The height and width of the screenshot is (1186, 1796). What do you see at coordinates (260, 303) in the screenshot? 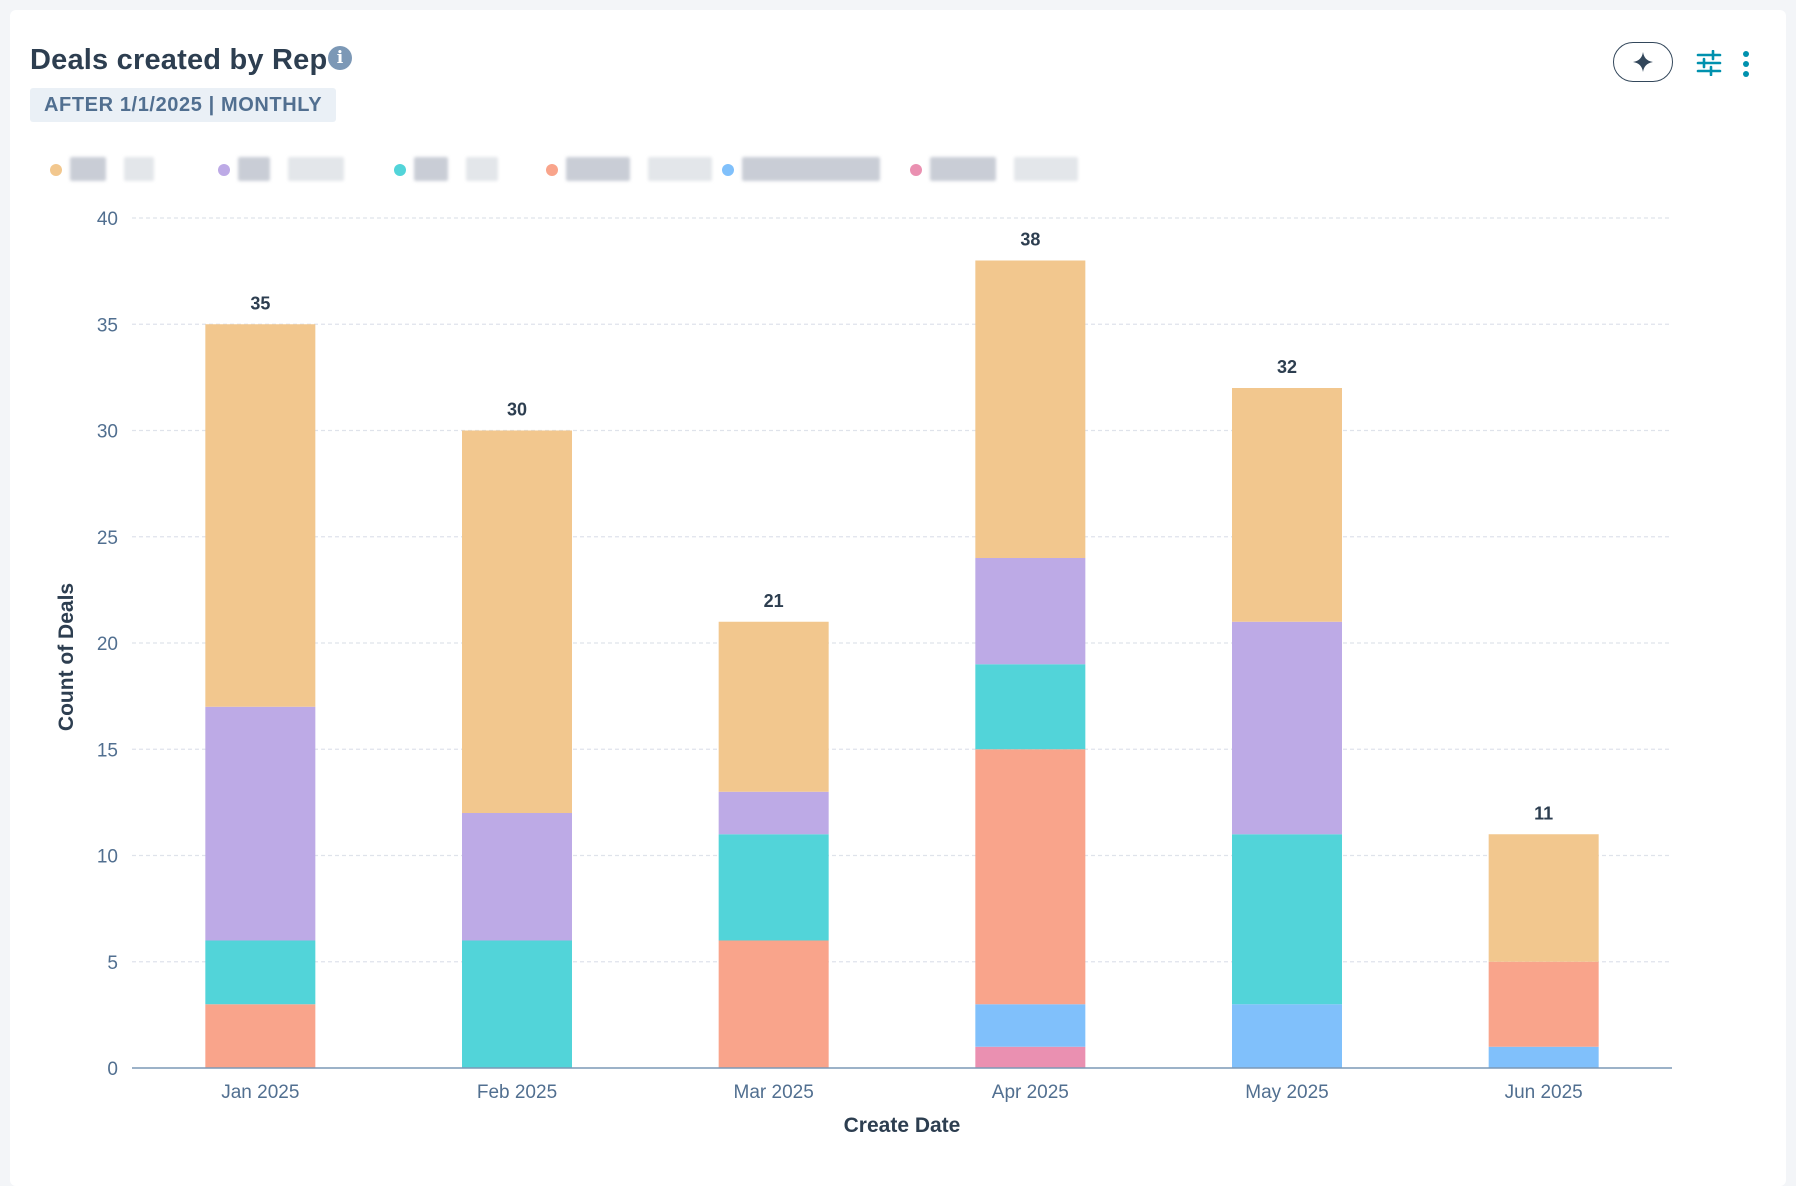
I see `bar-total-label: 35` at bounding box center [260, 303].